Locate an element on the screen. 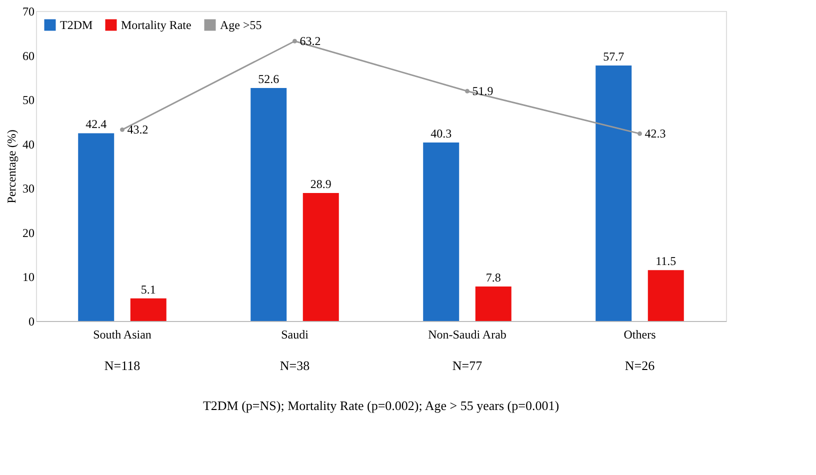 This screenshot has width=816, height=475. data-label: 52.6 is located at coordinates (269, 79).